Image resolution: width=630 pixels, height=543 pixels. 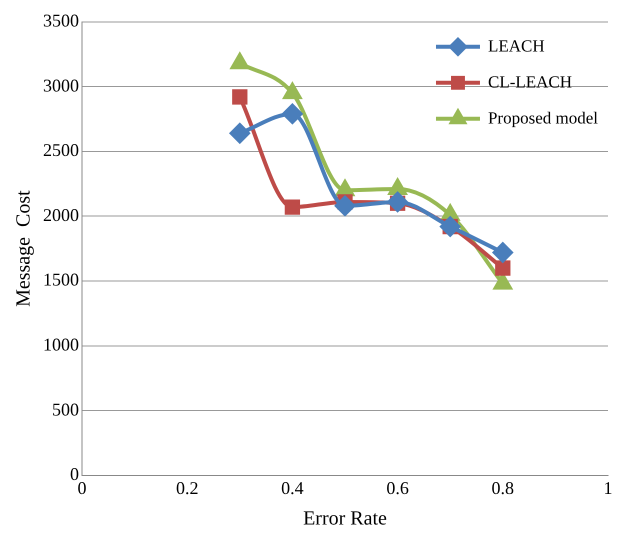 I want to click on y-tick-label: 1500, so click(x=61, y=280).